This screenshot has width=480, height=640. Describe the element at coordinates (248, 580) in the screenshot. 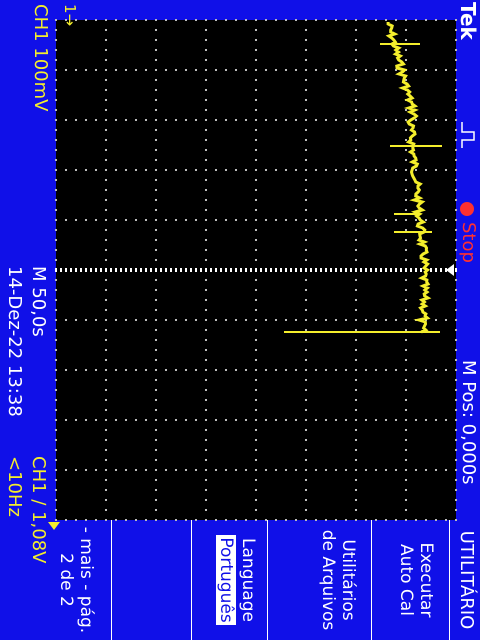

I see `menu-item-language-label: Language` at that location.